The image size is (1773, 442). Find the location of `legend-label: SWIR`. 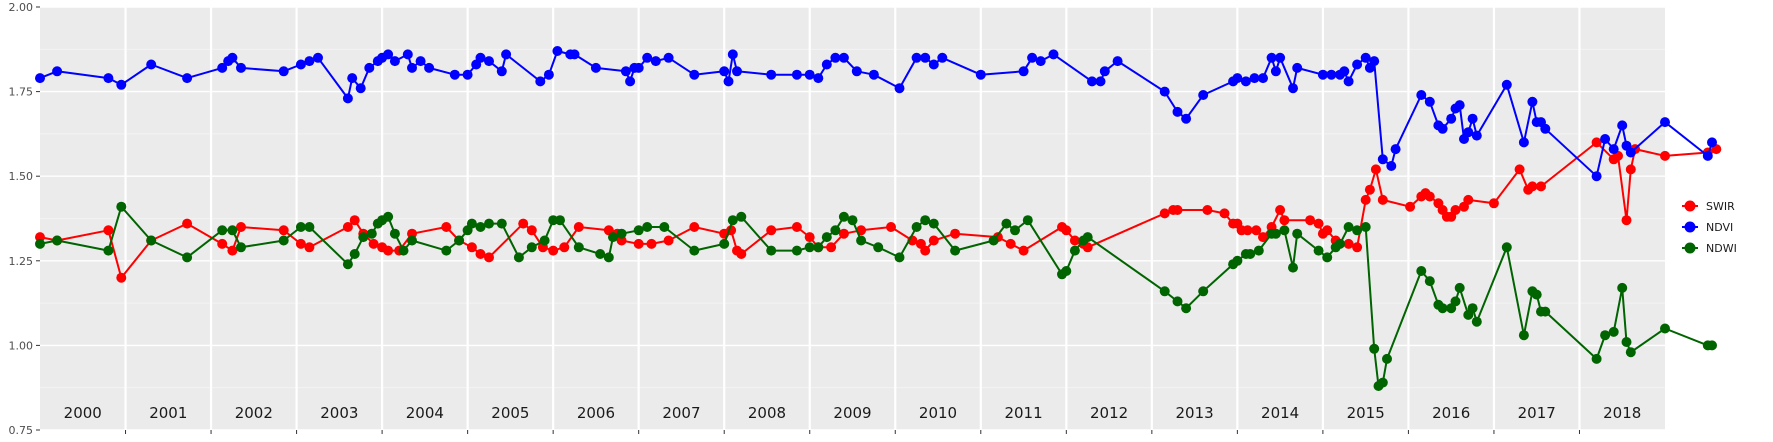

legend-label: SWIR is located at coordinates (1720, 206).